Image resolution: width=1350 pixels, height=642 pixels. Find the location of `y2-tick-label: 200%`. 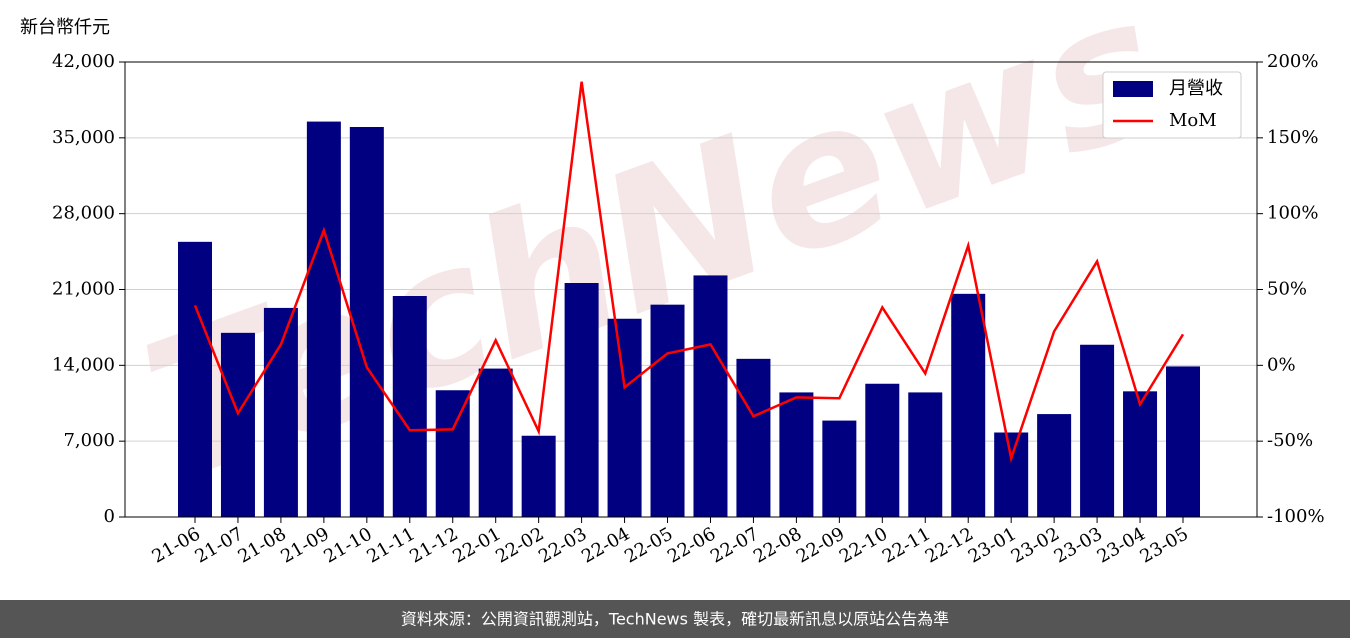

y2-tick-label: 200% is located at coordinates (1292, 61).